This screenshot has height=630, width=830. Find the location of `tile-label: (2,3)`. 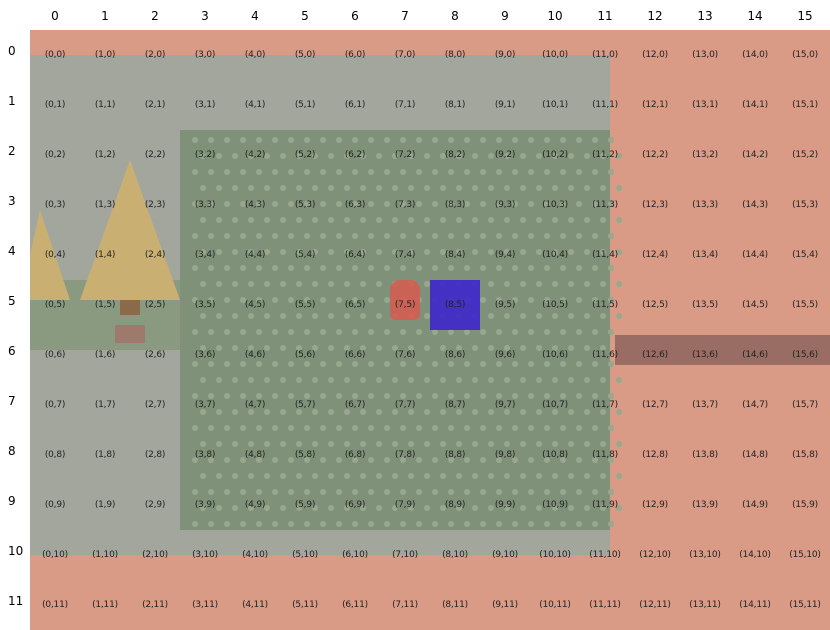

tile-label: (2,3) is located at coordinates (155, 205).